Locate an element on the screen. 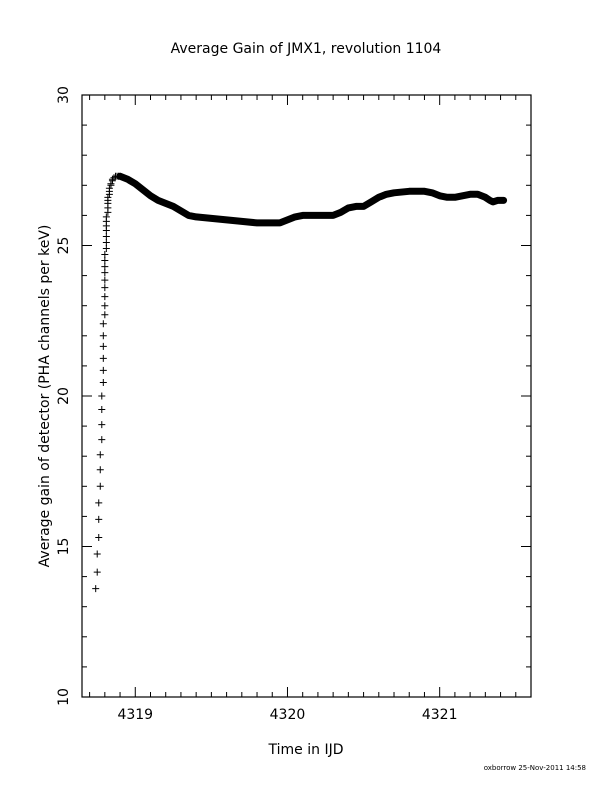 Image resolution: width=612 pixels, height=792 pixels. footer-credit: oxborrow 25-Nov-2011 14:58 is located at coordinates (535, 768).